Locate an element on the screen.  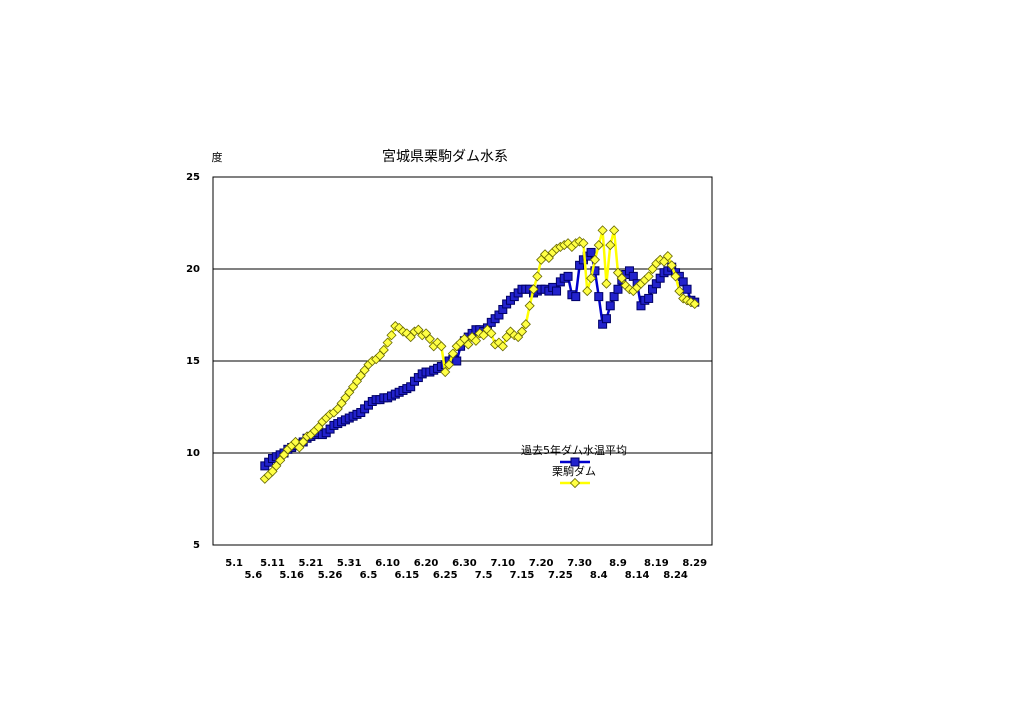
x-tick-label: 7.5 is located at coordinates (484, 575).